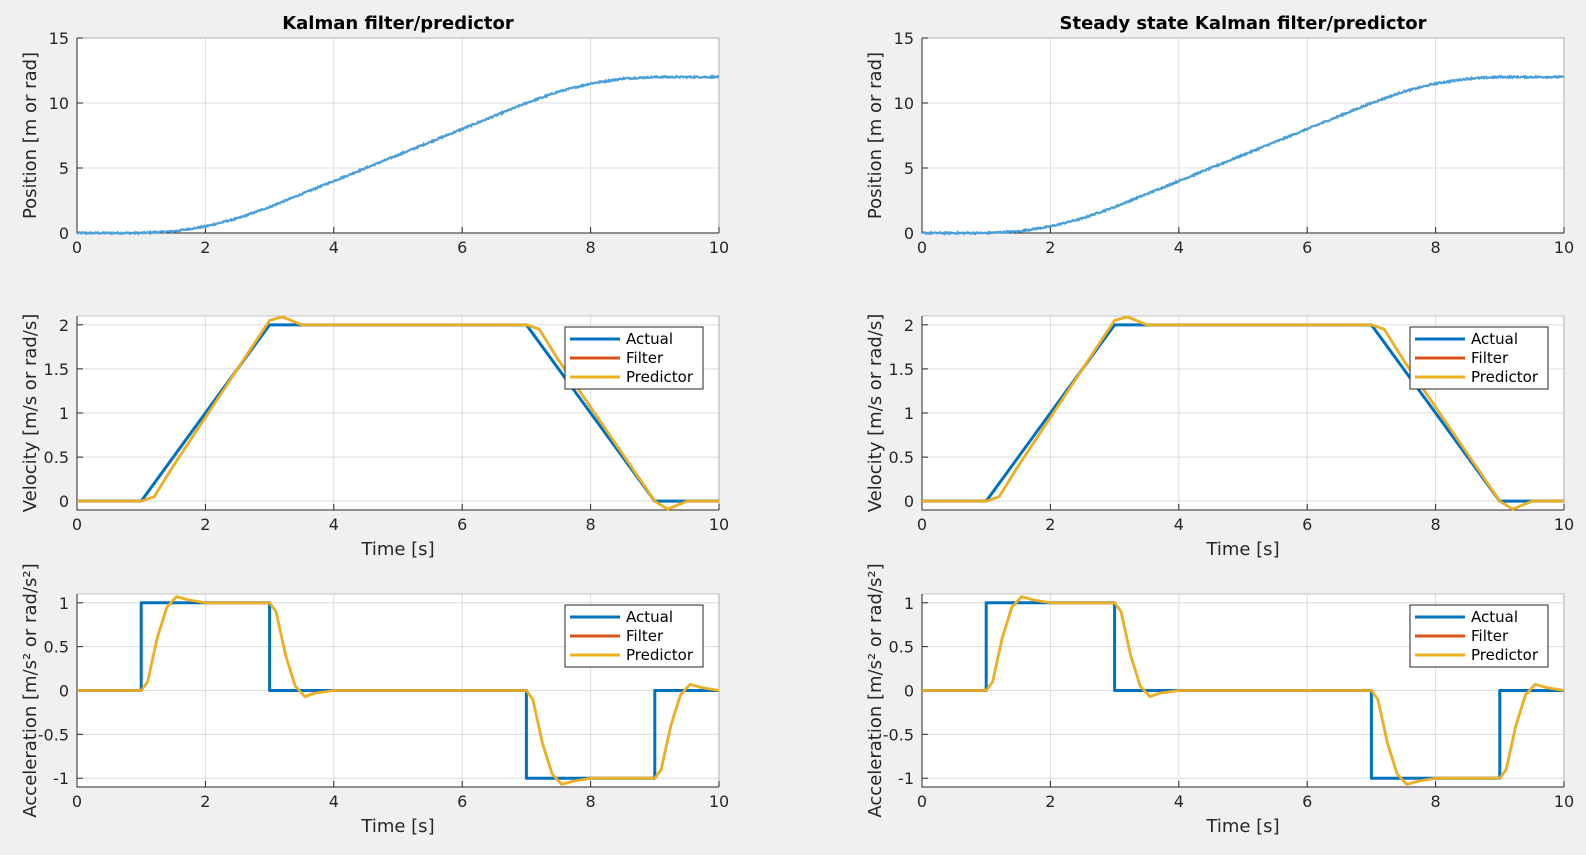  What do you see at coordinates (875, 690) in the screenshot?
I see `acc-right-y-axis-label: Acceleration [m/s² or rad/s²]` at bounding box center [875, 690].